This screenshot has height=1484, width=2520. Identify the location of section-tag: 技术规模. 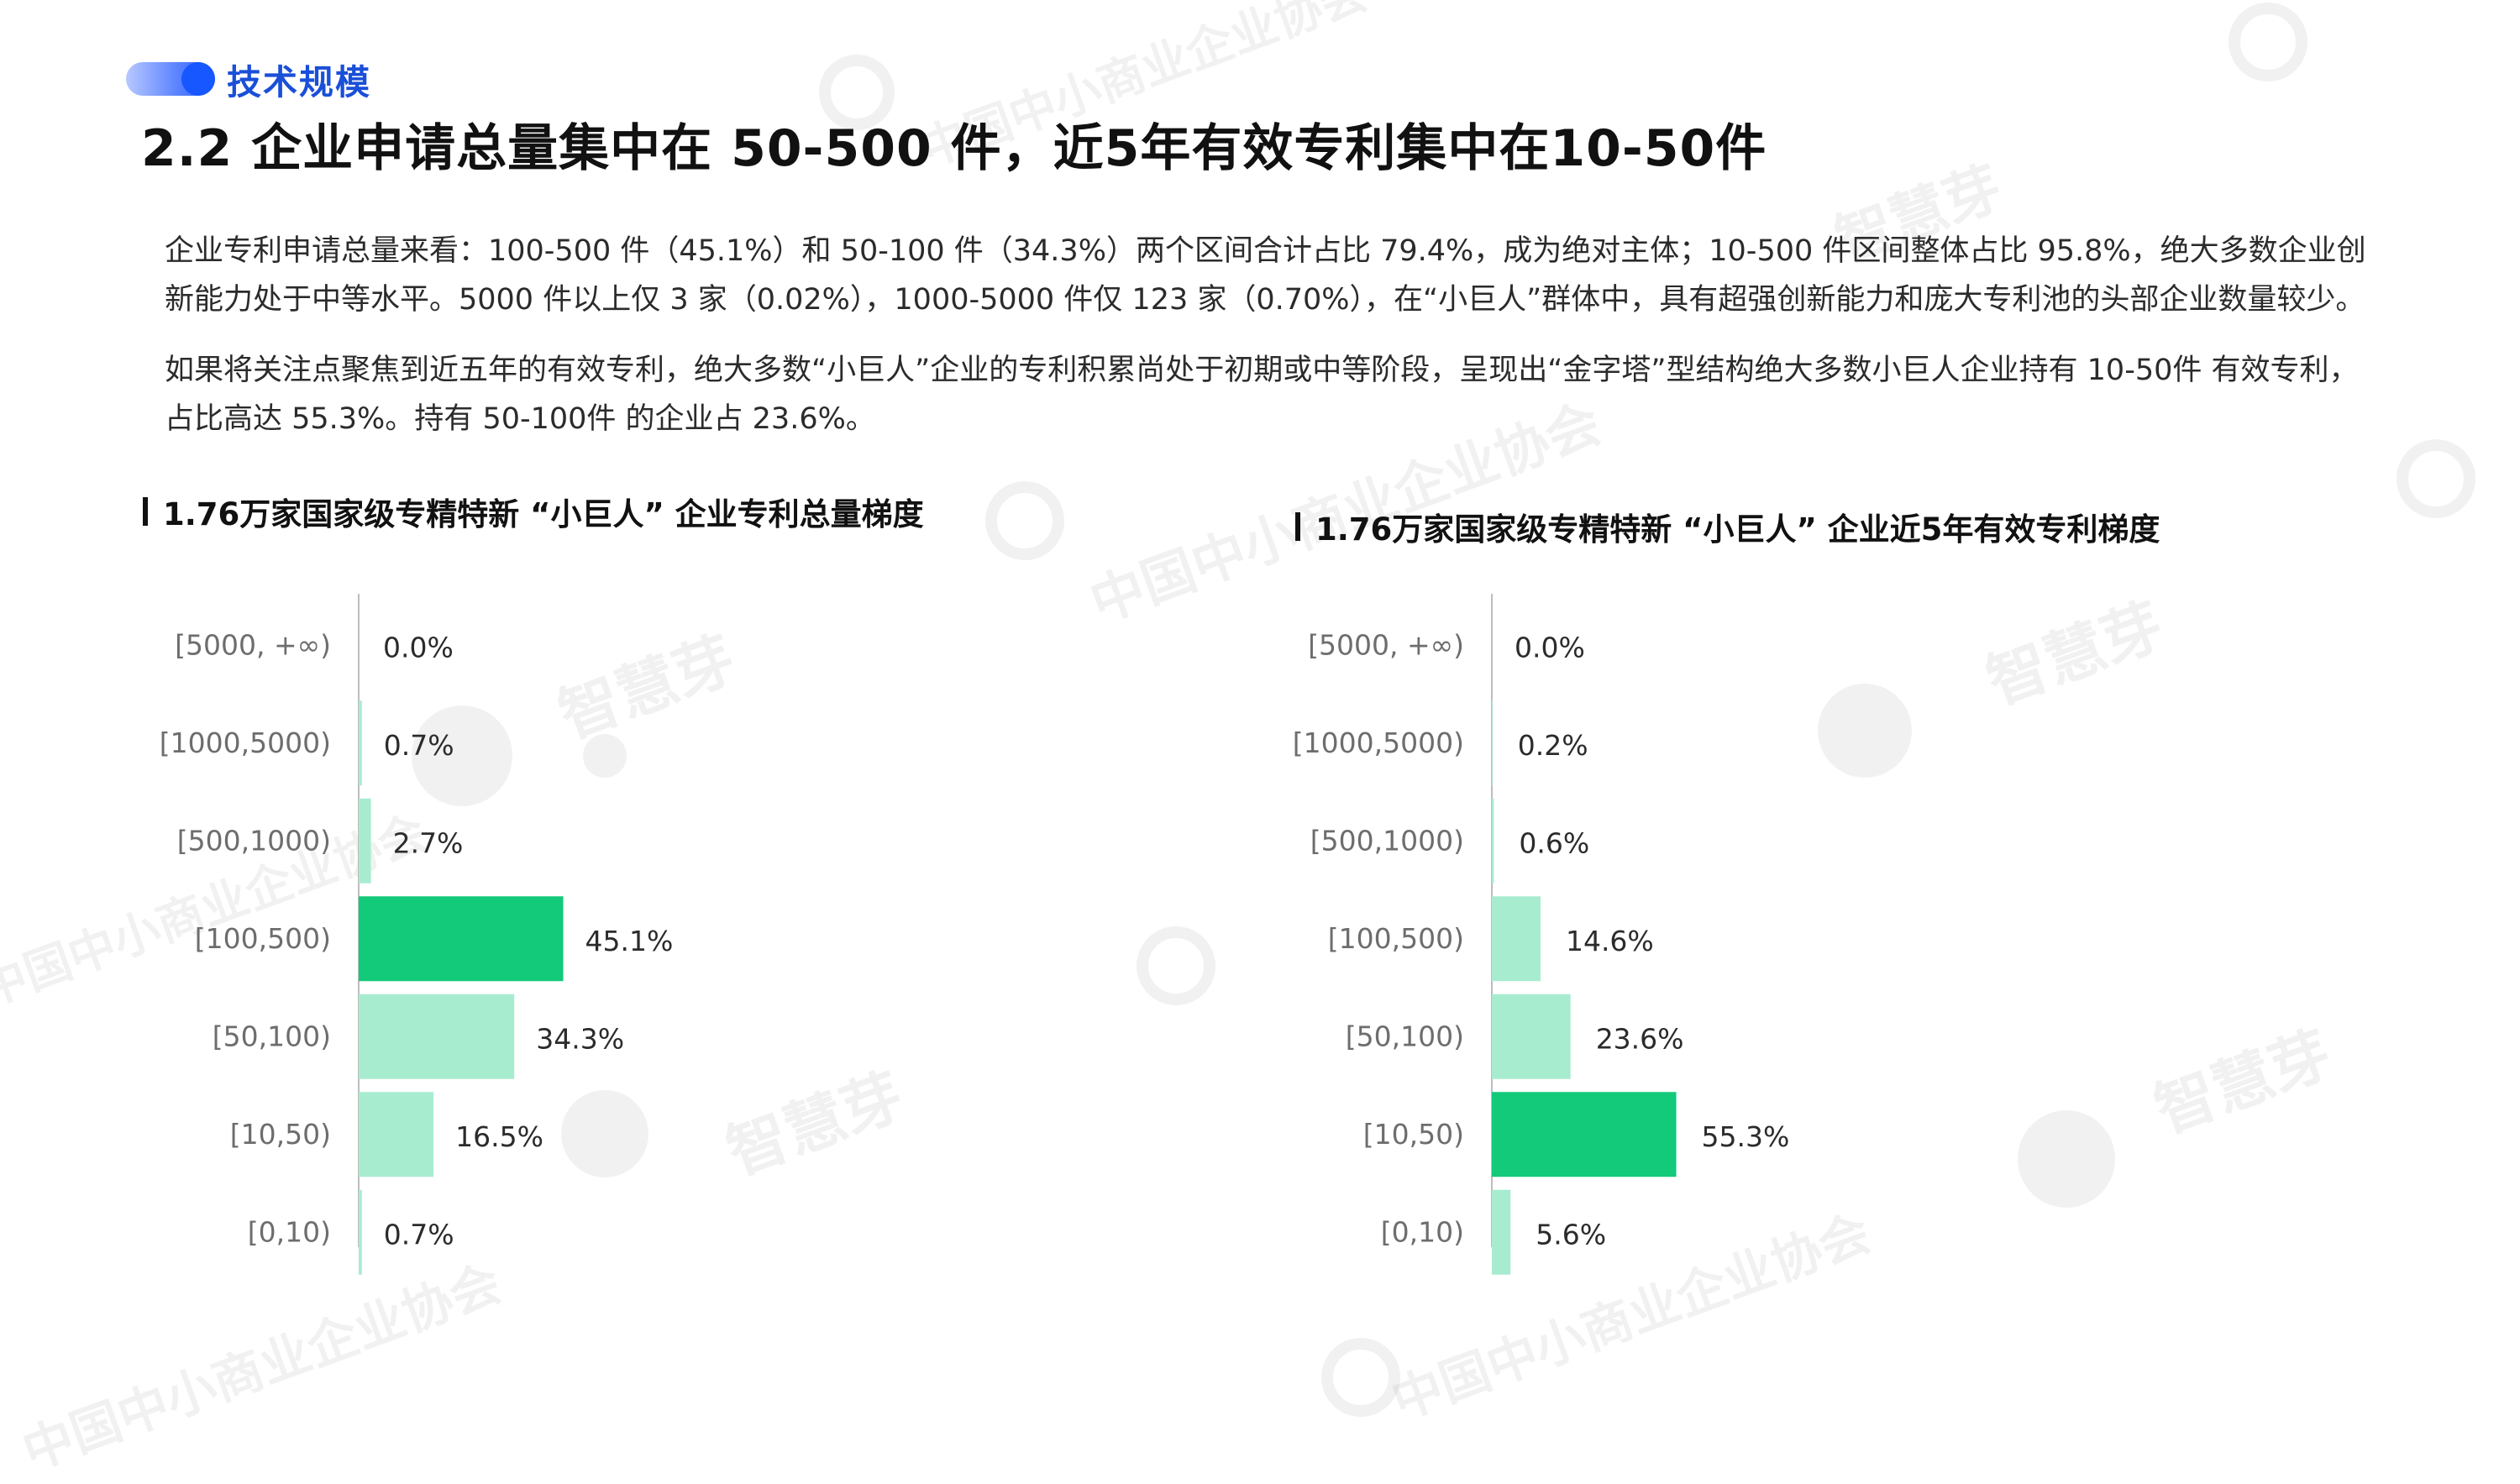
(248, 80).